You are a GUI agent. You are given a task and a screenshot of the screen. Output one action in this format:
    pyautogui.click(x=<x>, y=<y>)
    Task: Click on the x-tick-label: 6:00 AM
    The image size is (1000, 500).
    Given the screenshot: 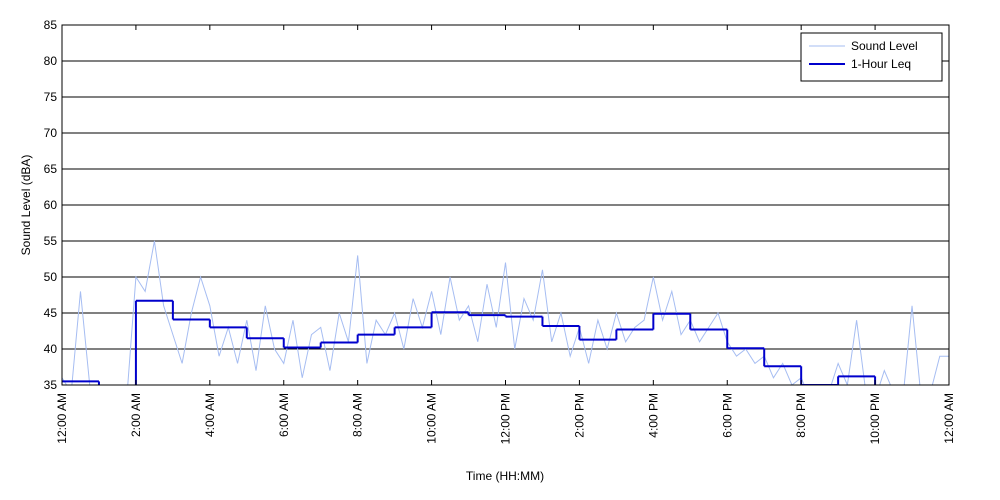 What is the action you would take?
    pyautogui.click(x=284, y=415)
    